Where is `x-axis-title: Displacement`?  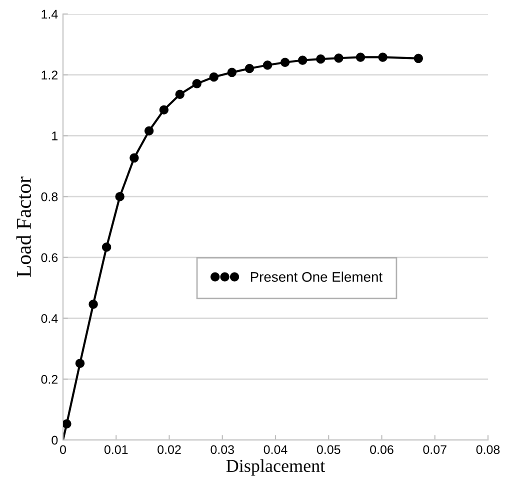
x-axis-title: Displacement is located at coordinates (276, 467).